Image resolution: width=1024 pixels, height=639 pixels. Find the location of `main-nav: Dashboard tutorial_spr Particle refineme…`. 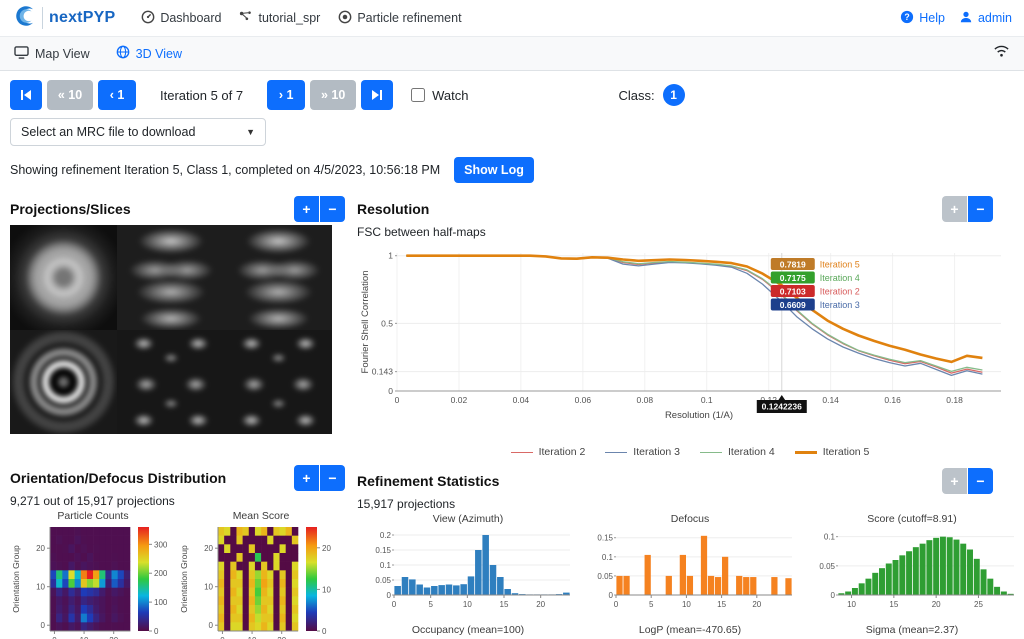

main-nav: Dashboard tutorial_spr Particle refineme… is located at coordinates (301, 18).